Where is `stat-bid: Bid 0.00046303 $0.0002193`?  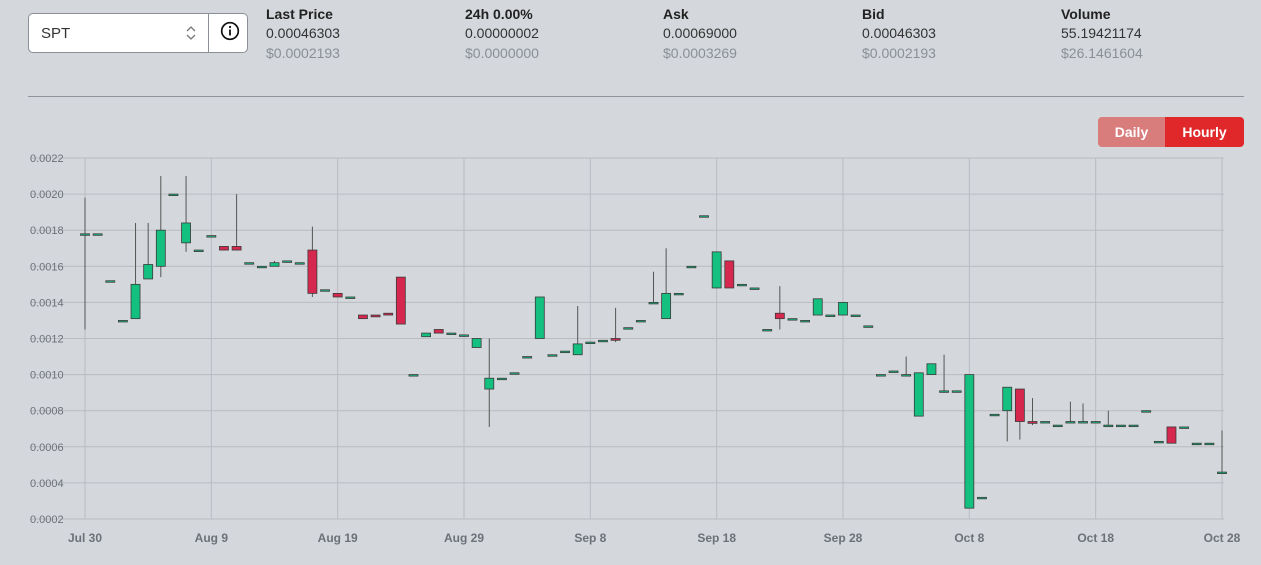
stat-bid: Bid 0.00046303 $0.0002193 is located at coordinates (899, 33).